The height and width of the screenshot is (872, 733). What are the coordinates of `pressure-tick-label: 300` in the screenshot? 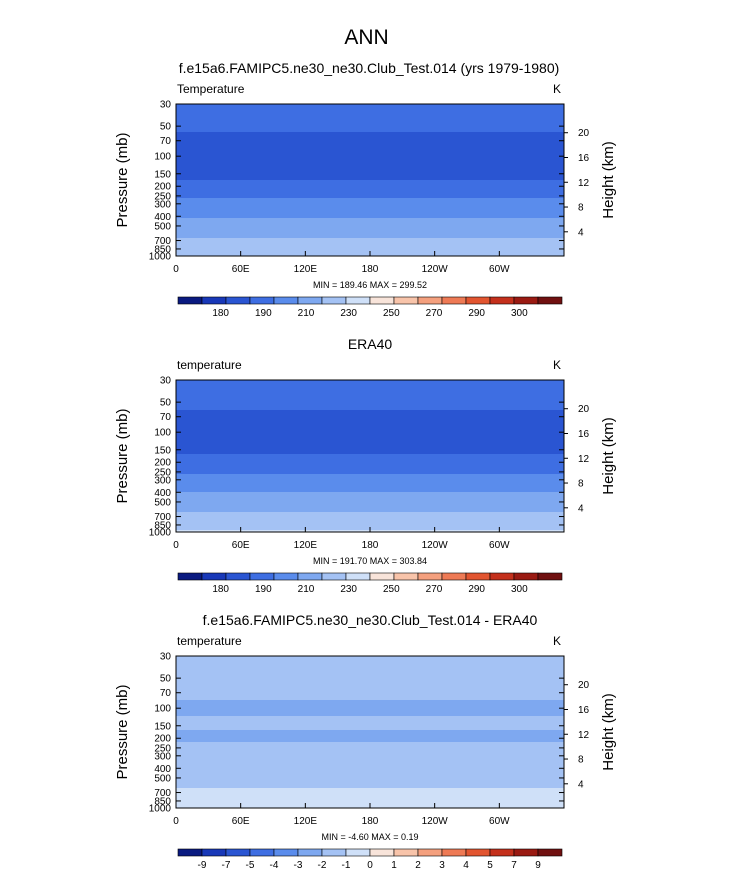 It's located at (162, 480).